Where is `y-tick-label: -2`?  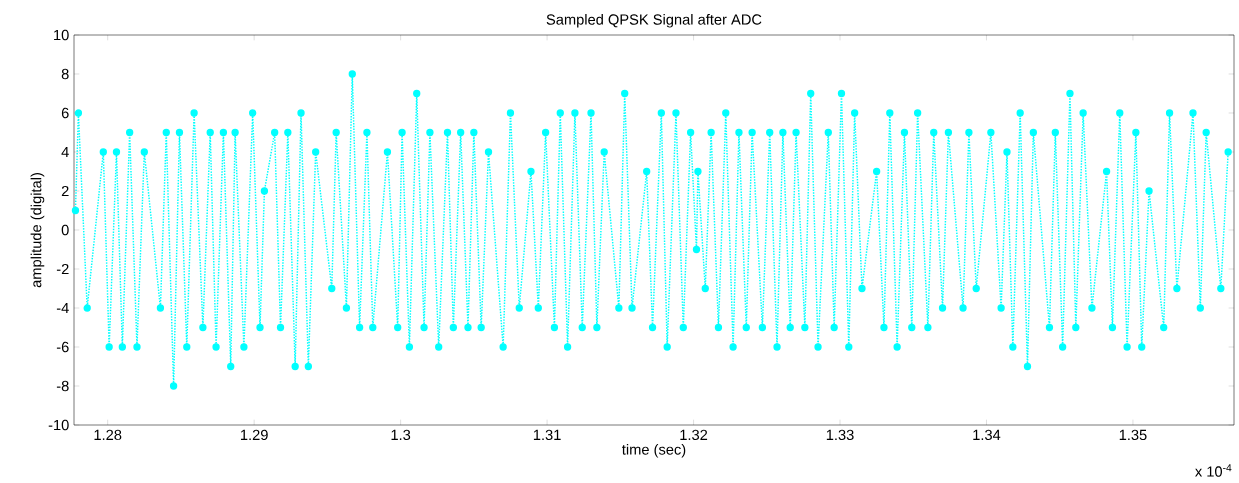 y-tick-label: -2 is located at coordinates (62, 269).